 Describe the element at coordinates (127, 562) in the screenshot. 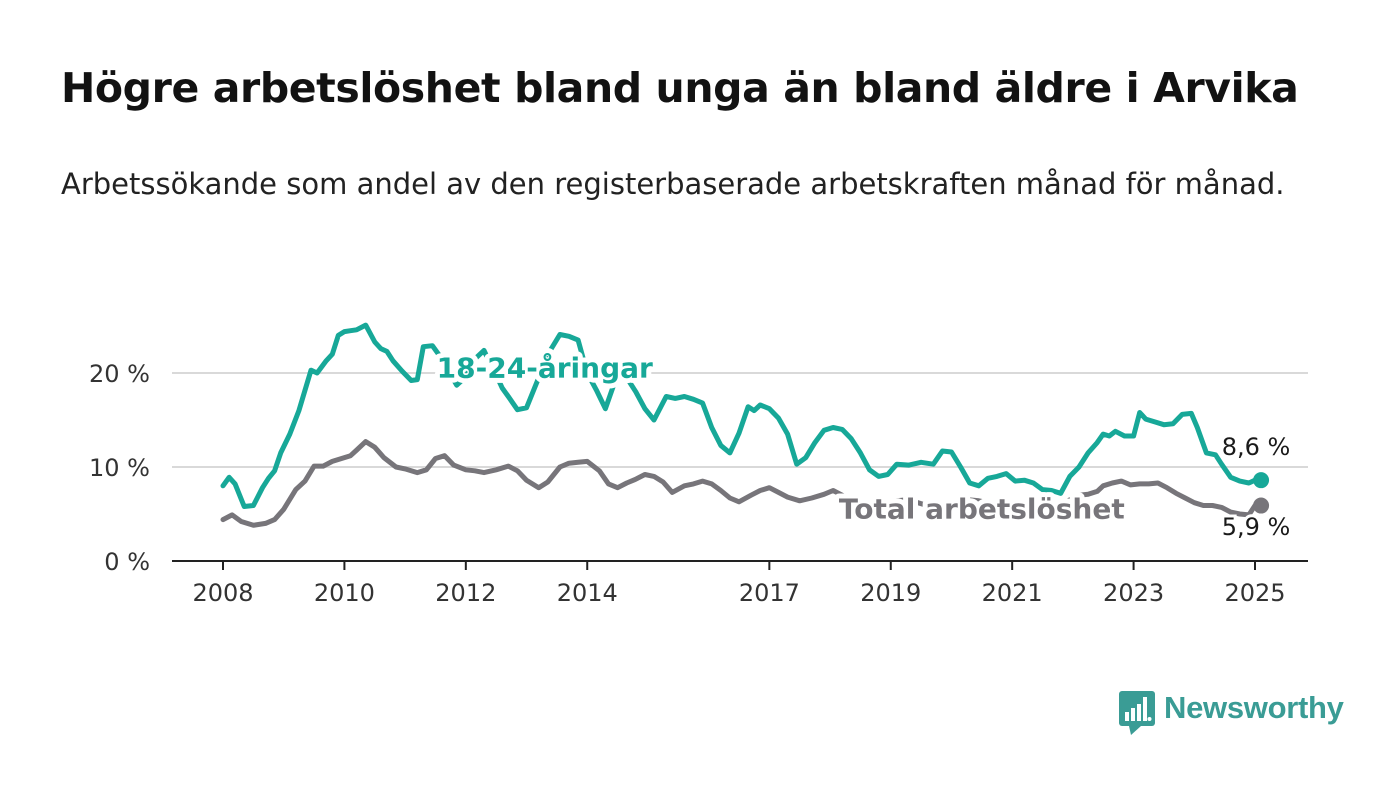

I see `y-tick-label: 0 %` at that location.